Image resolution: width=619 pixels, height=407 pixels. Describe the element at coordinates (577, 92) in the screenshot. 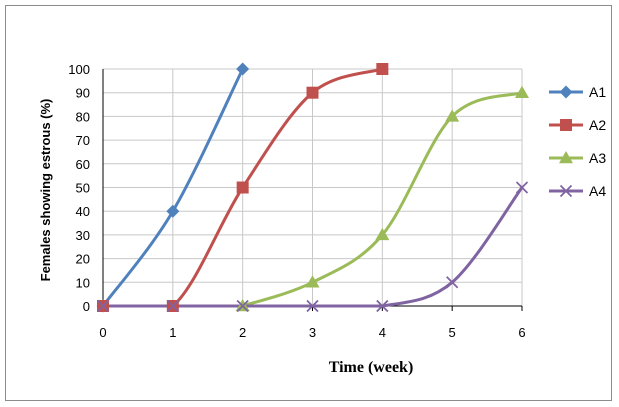

I see `legend-item-a1: A1` at that location.